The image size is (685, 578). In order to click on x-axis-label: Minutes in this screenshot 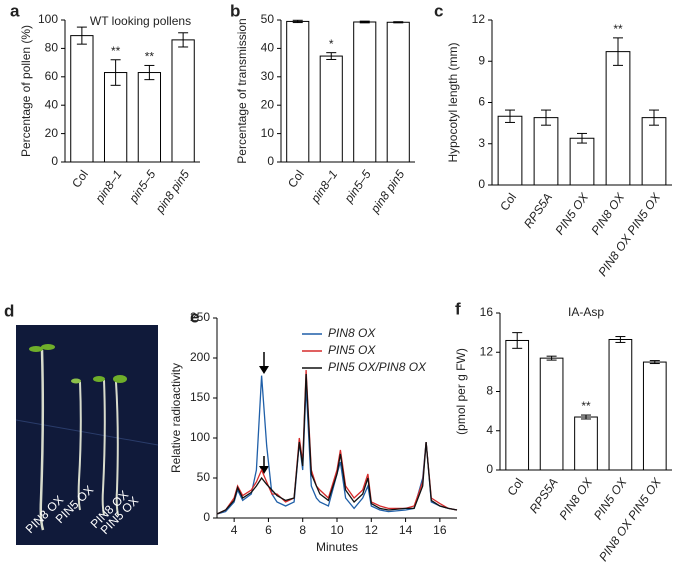, I will do `click(337, 547)`.